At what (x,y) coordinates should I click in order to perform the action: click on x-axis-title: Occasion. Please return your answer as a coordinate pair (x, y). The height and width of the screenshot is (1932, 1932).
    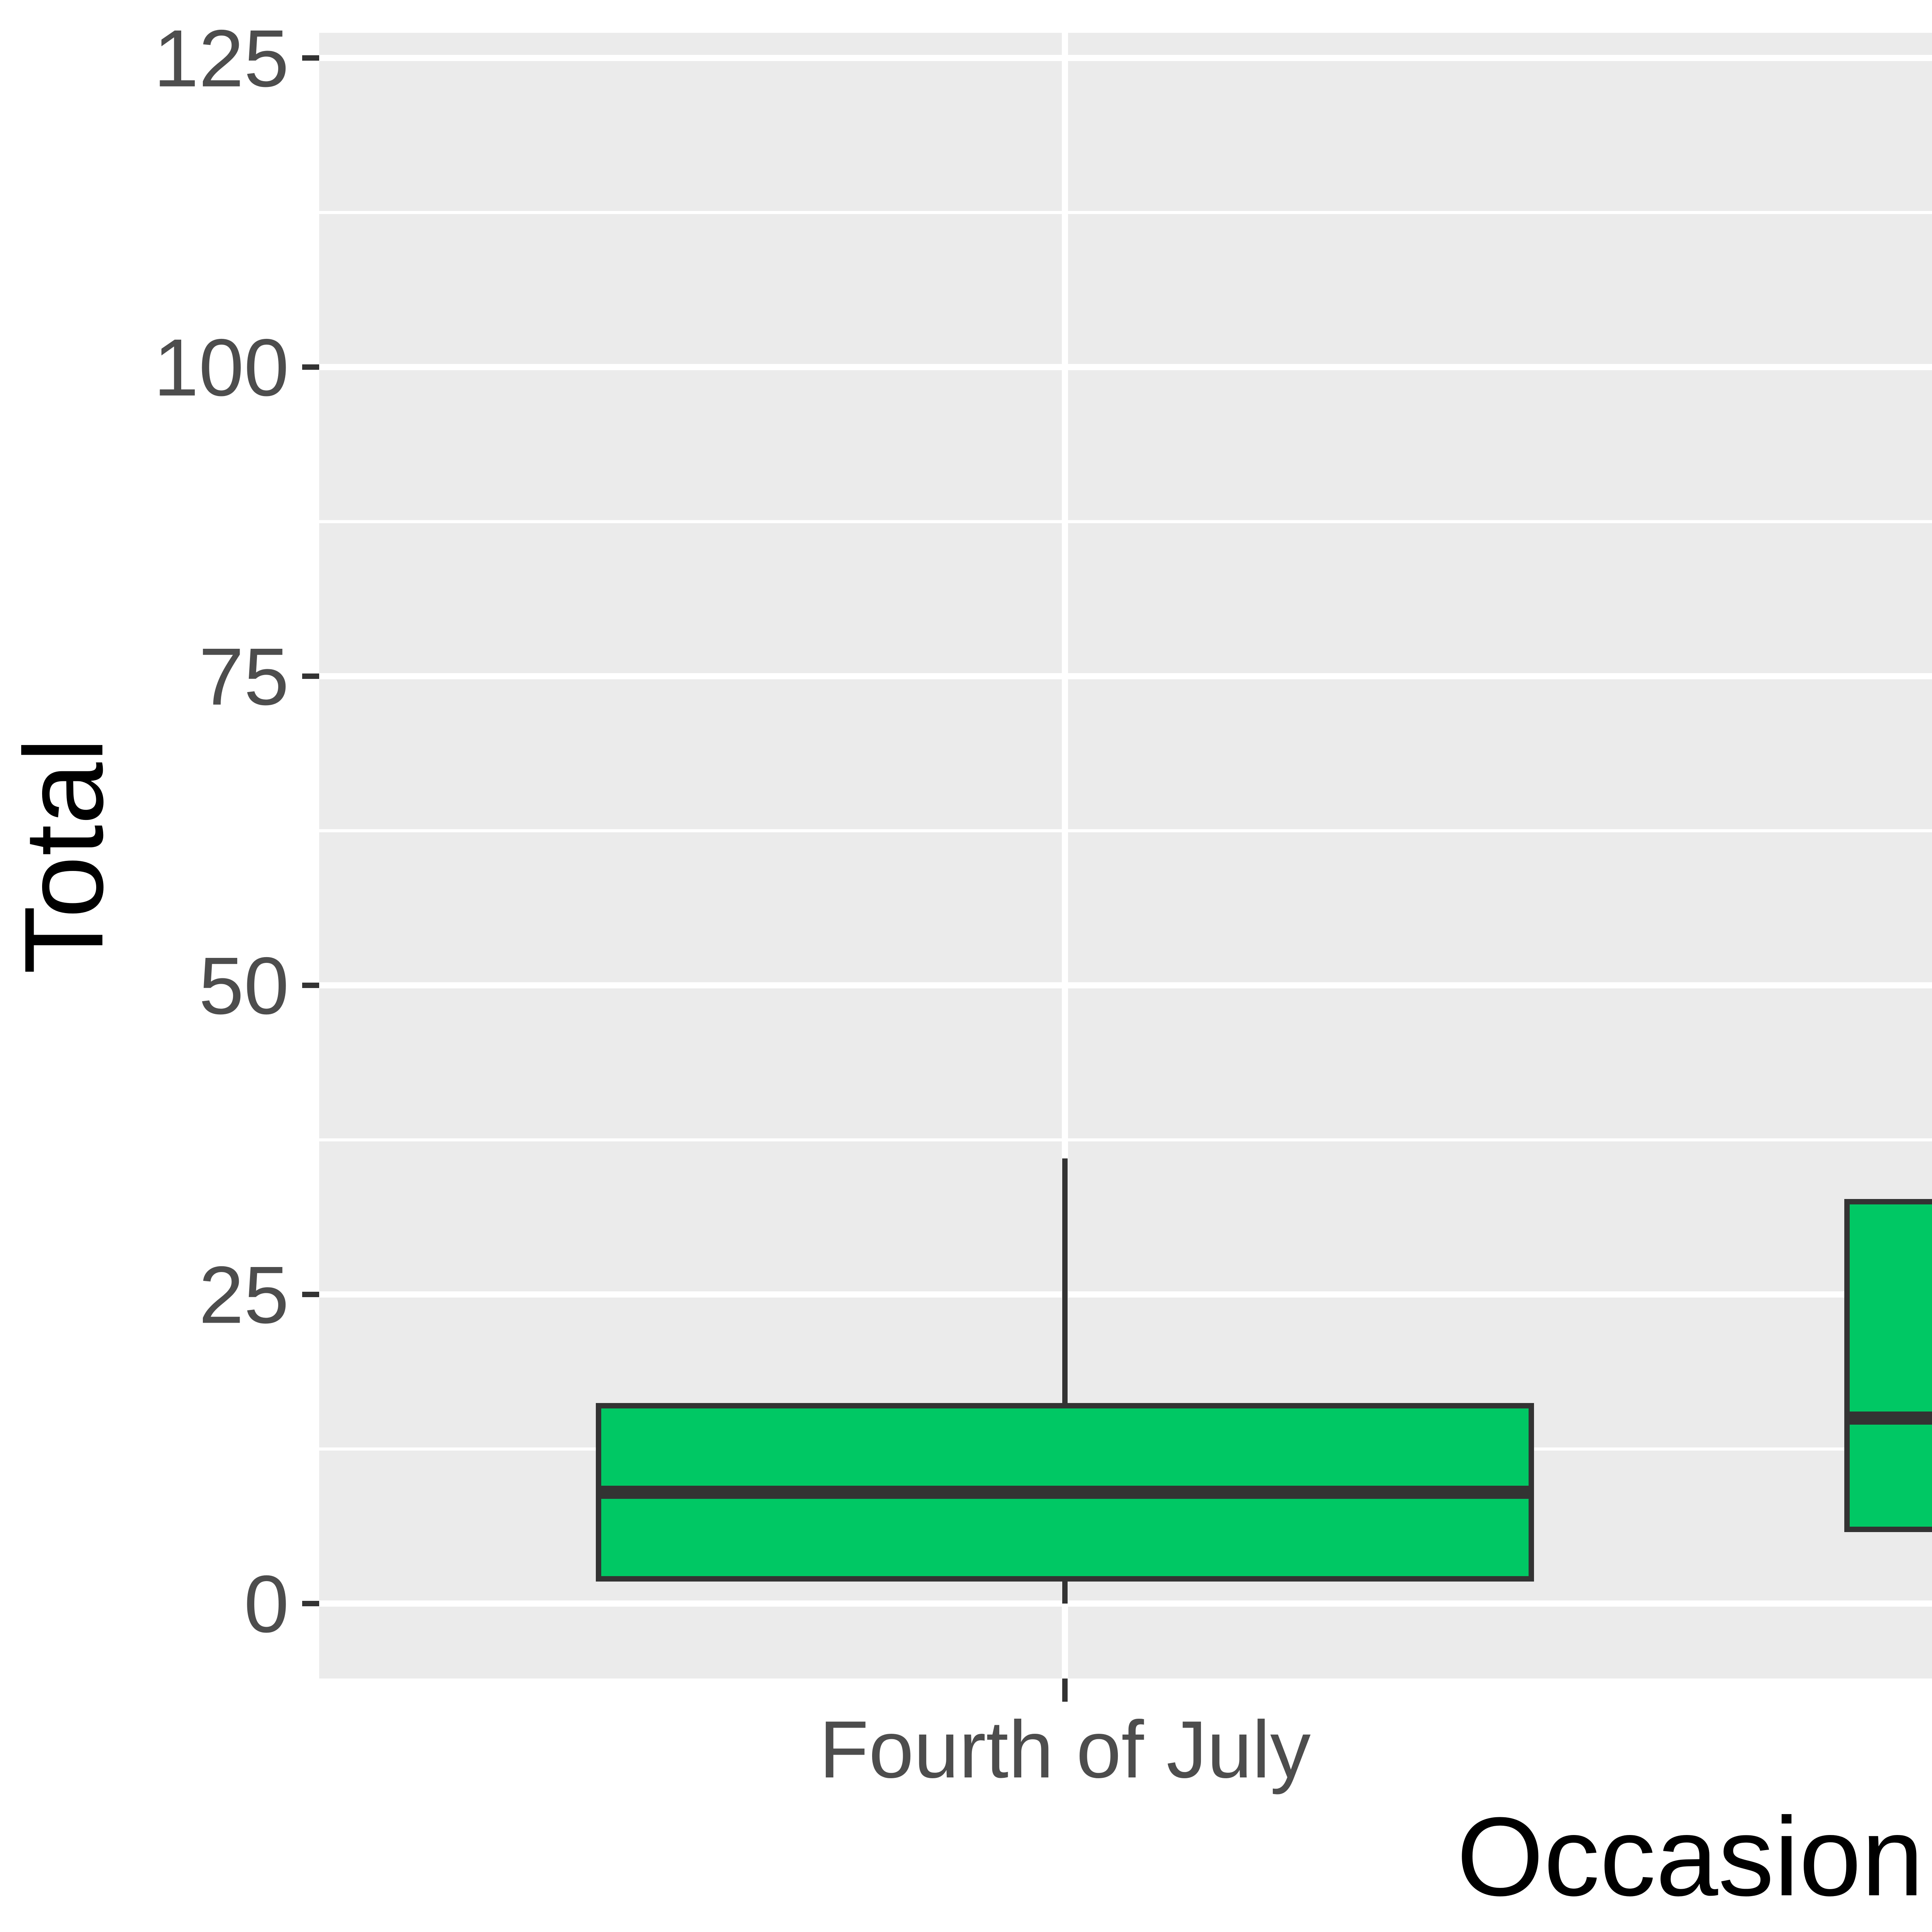
    Looking at the image, I should click on (1690, 1856).